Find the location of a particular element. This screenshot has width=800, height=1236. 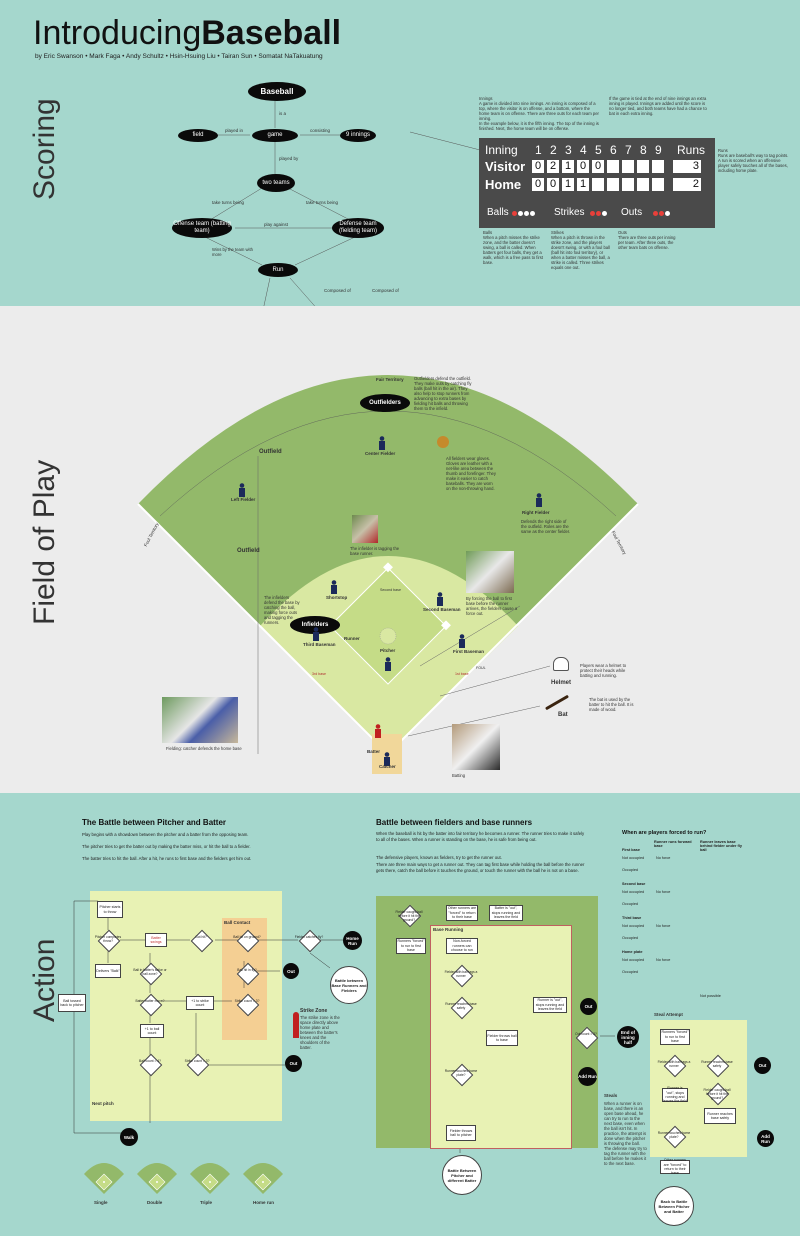

label-outfield-1: Outfield is located at coordinates (270, 452).